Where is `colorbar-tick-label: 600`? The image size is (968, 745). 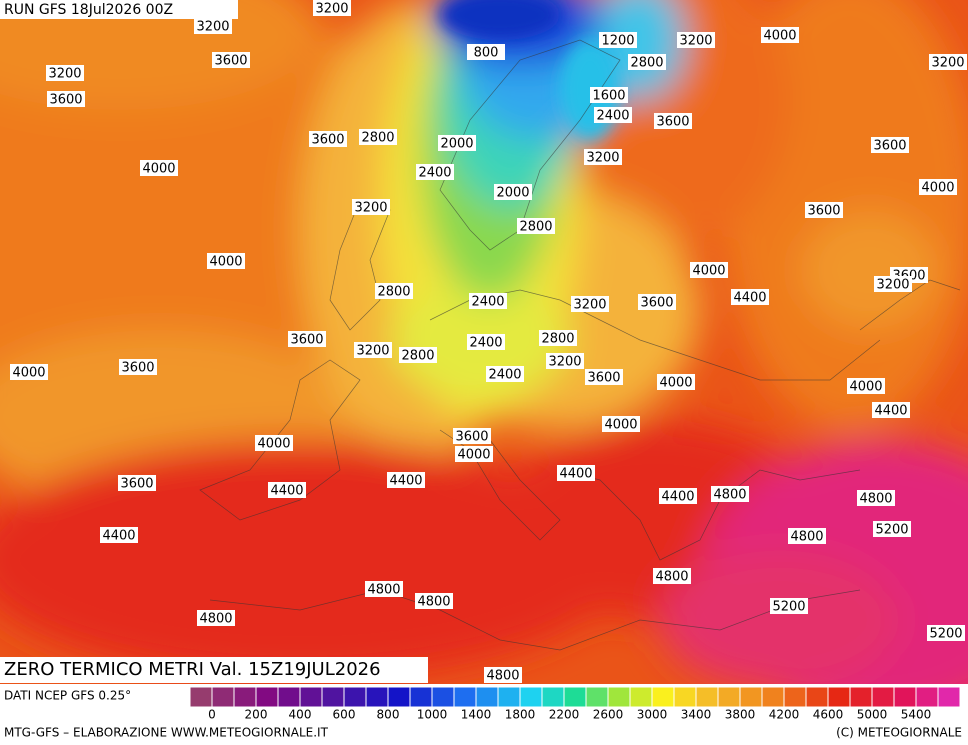 colorbar-tick-label: 600 is located at coordinates (344, 715).